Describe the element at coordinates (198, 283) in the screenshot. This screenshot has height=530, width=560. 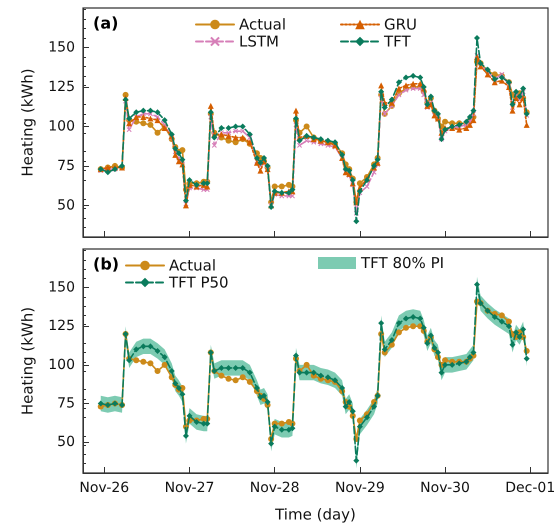
I see `legend-label: TFT P50` at that location.